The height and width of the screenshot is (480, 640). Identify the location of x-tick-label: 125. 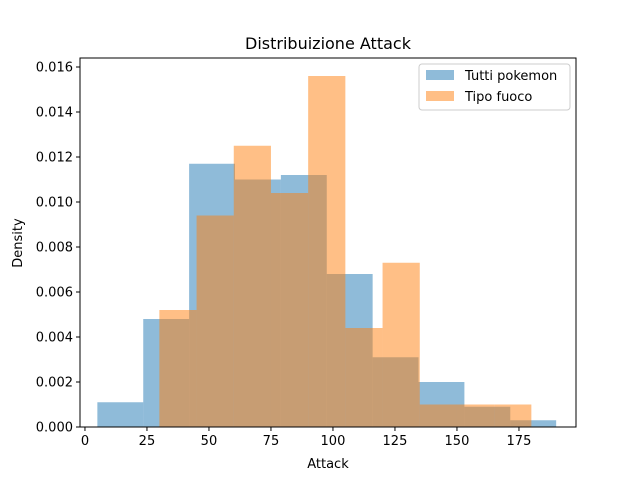
(395, 441).